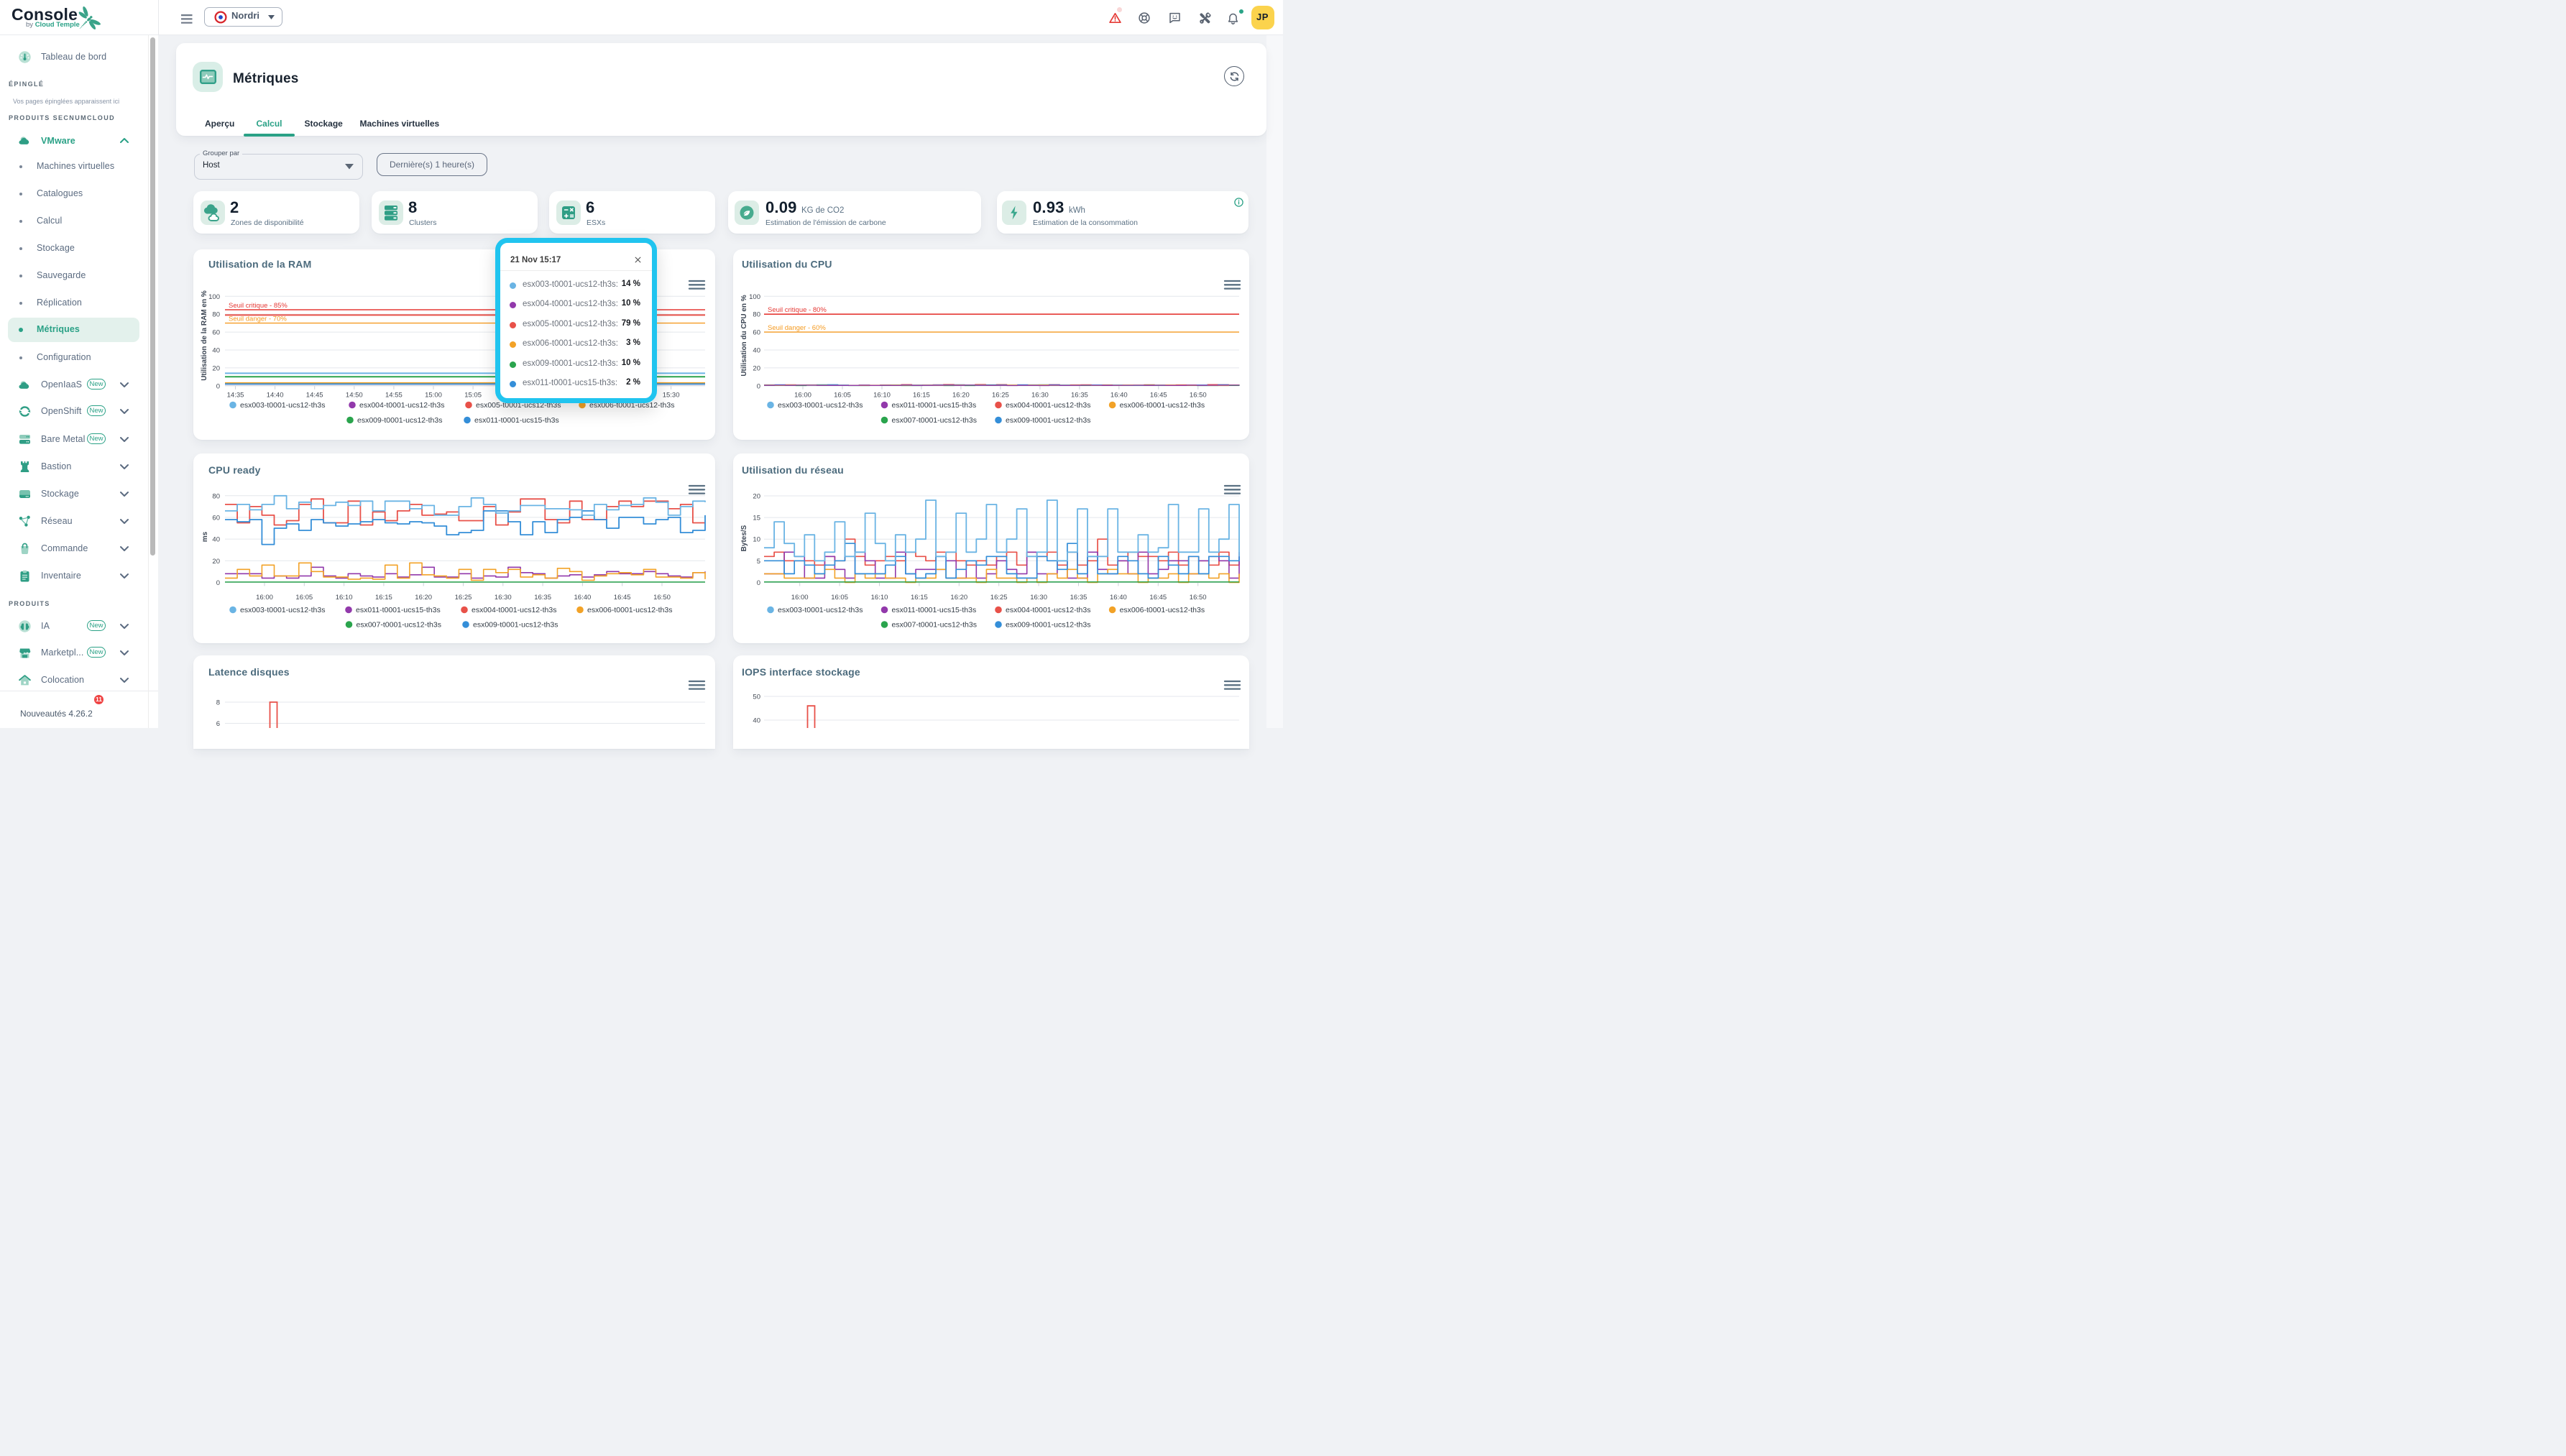 The height and width of the screenshot is (1456, 2566). I want to click on svg-text: Utilisation du CPU, so click(787, 264).